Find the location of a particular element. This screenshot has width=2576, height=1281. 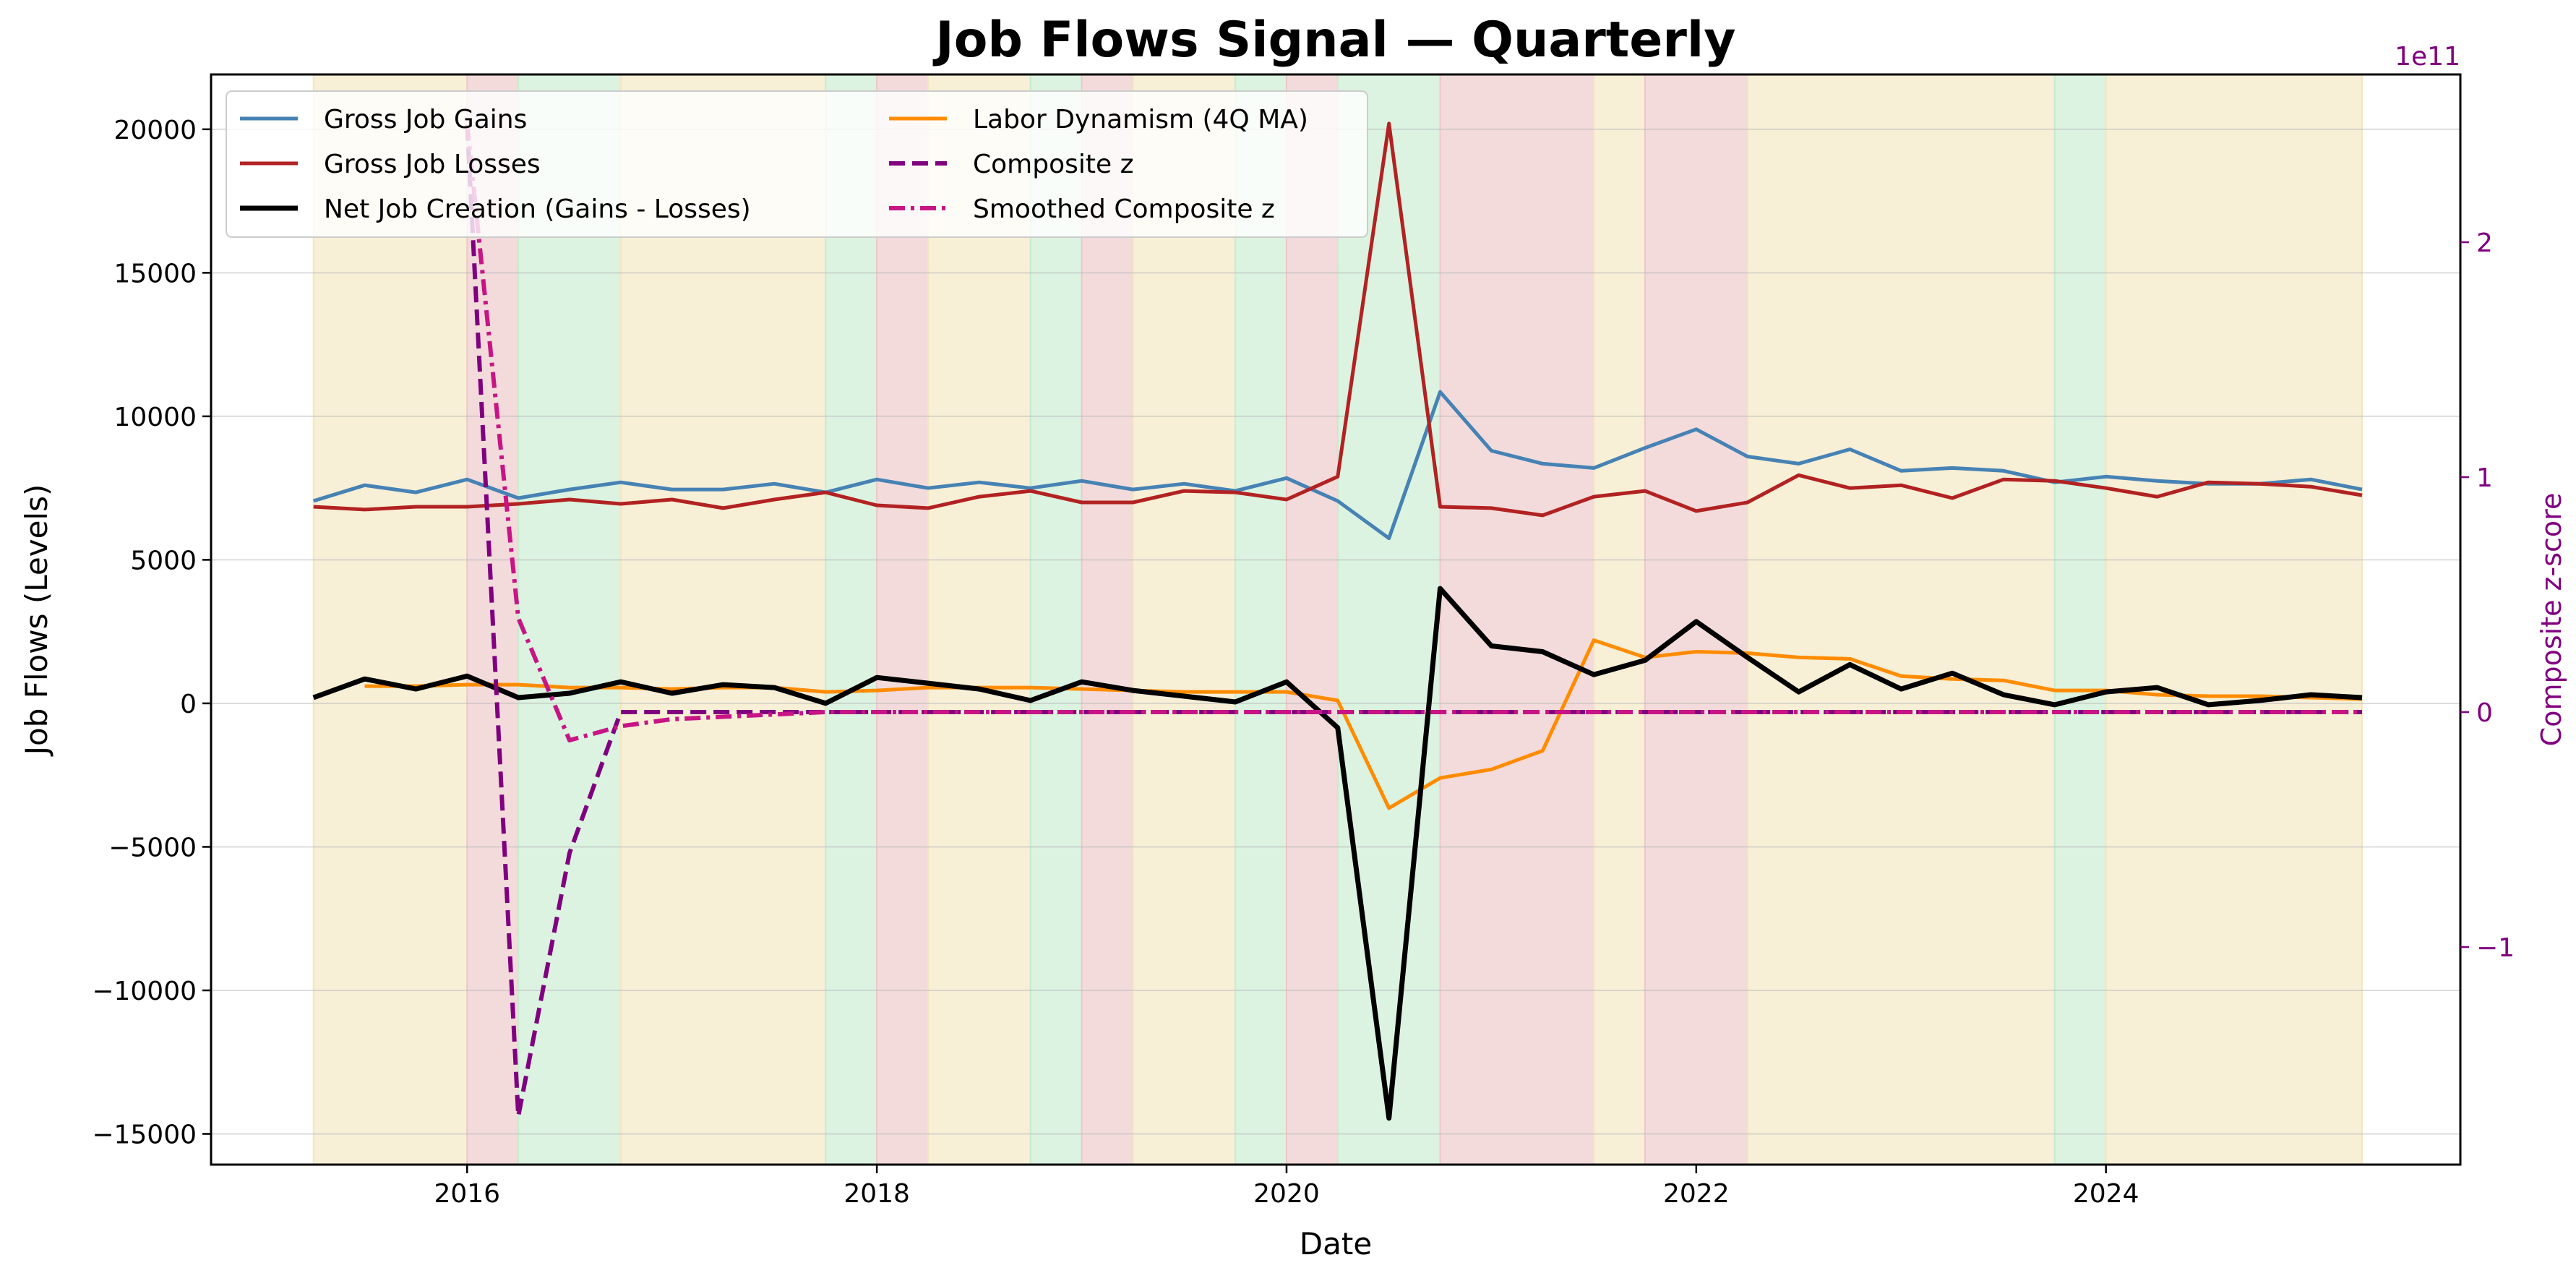

legend-label: Gross Job Gains is located at coordinates (425, 119).